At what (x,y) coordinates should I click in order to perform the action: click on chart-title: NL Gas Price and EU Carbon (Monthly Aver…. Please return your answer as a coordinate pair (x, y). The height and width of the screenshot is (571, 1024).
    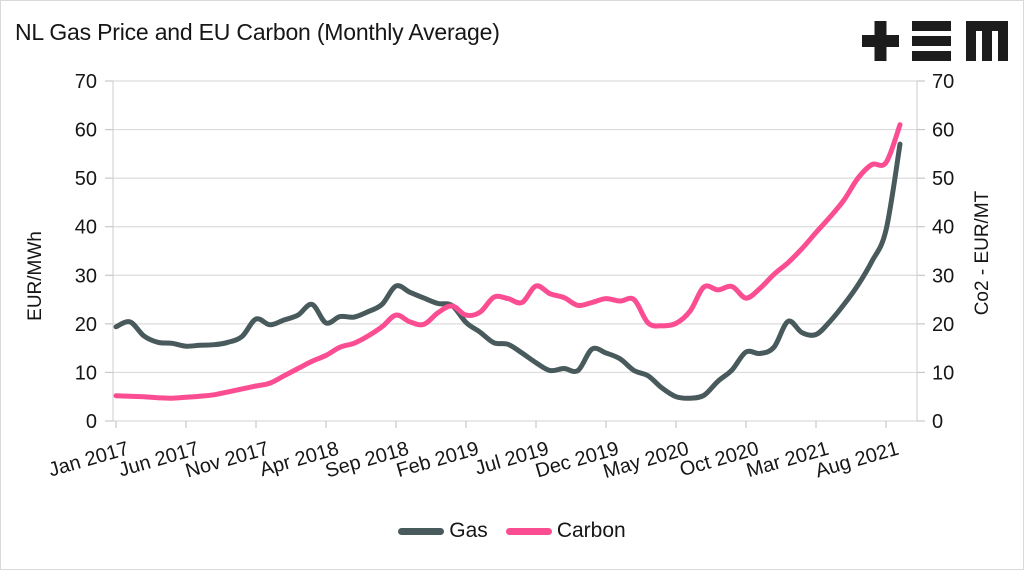
    Looking at the image, I should click on (257, 32).